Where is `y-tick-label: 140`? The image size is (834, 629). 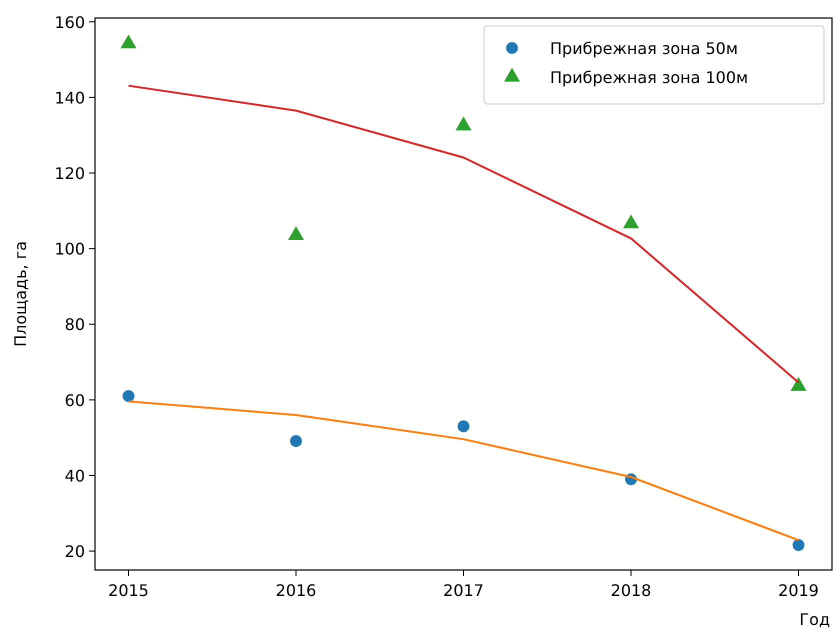 y-tick-label: 140 is located at coordinates (69, 98).